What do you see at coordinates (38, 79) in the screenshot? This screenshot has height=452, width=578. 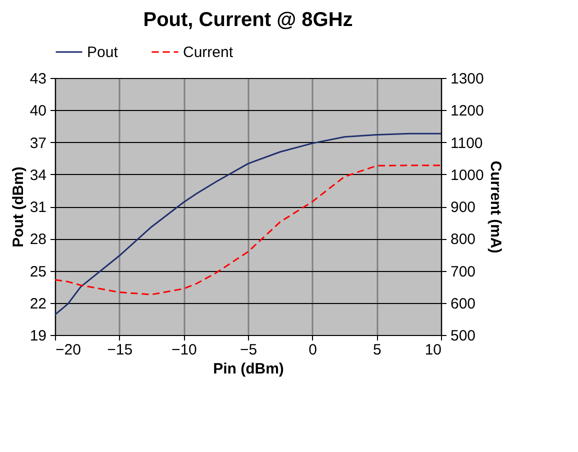 I see `y-tick-label: 43` at bounding box center [38, 79].